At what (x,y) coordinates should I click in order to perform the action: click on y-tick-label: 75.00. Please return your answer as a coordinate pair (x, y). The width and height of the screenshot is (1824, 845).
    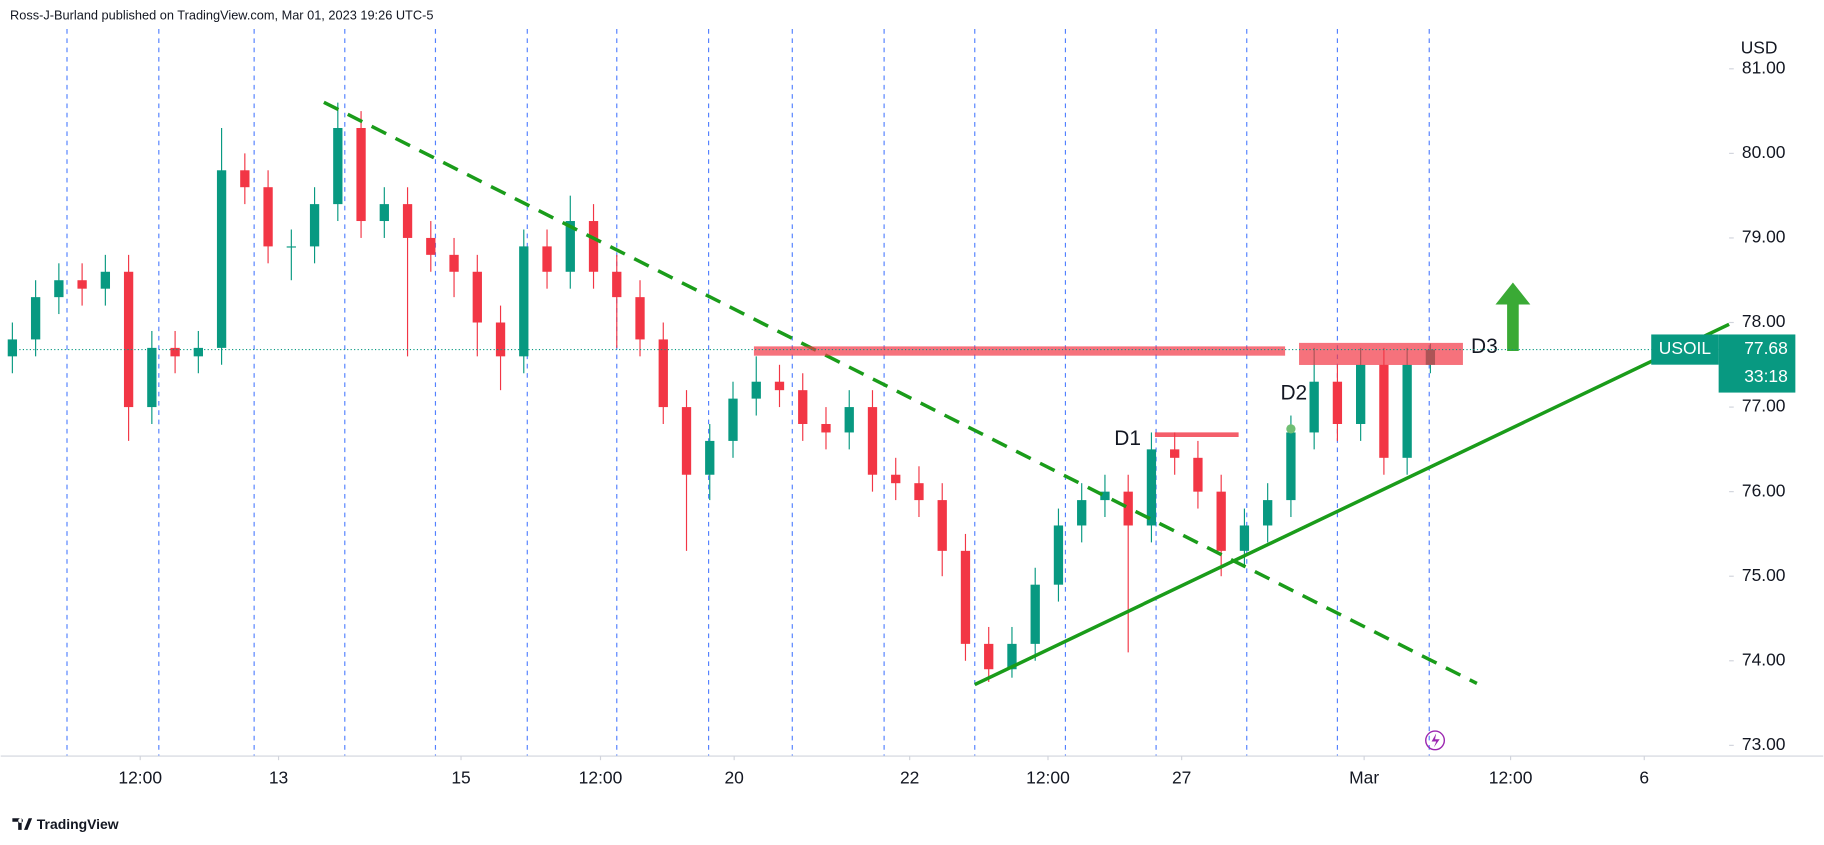
    Looking at the image, I should click on (1764, 575).